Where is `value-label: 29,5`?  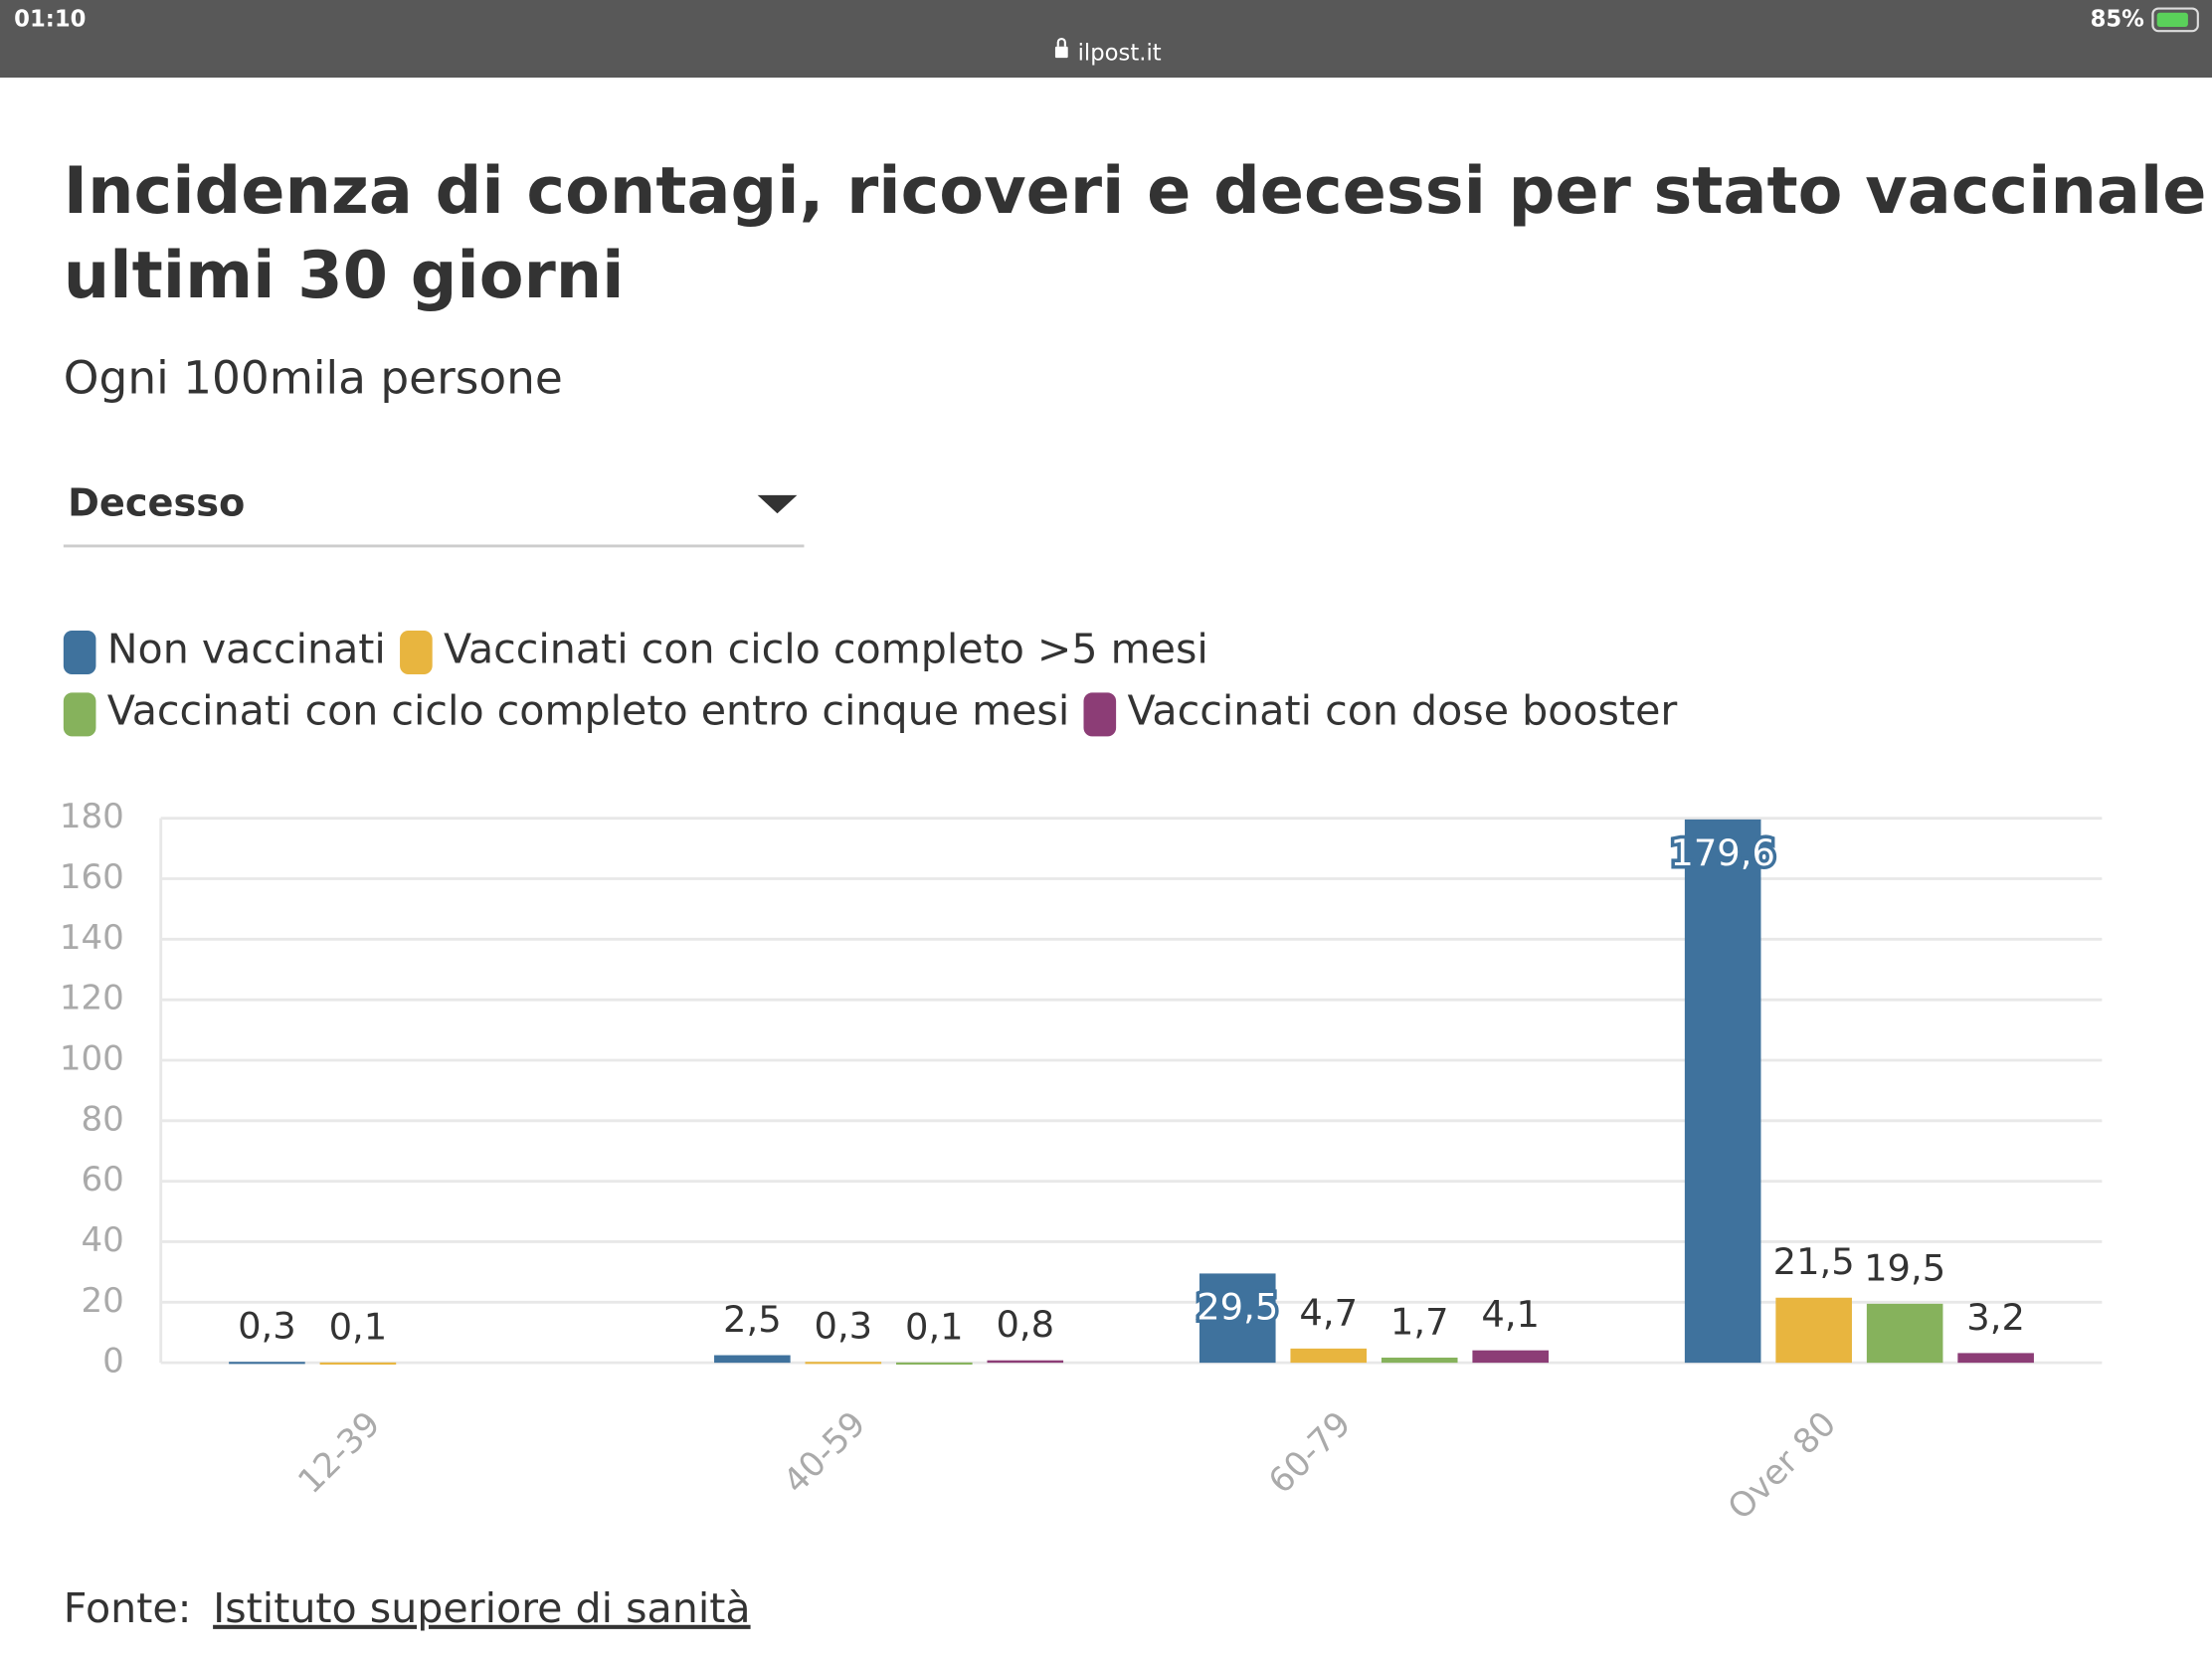 value-label: 29,5 is located at coordinates (1237, 1306).